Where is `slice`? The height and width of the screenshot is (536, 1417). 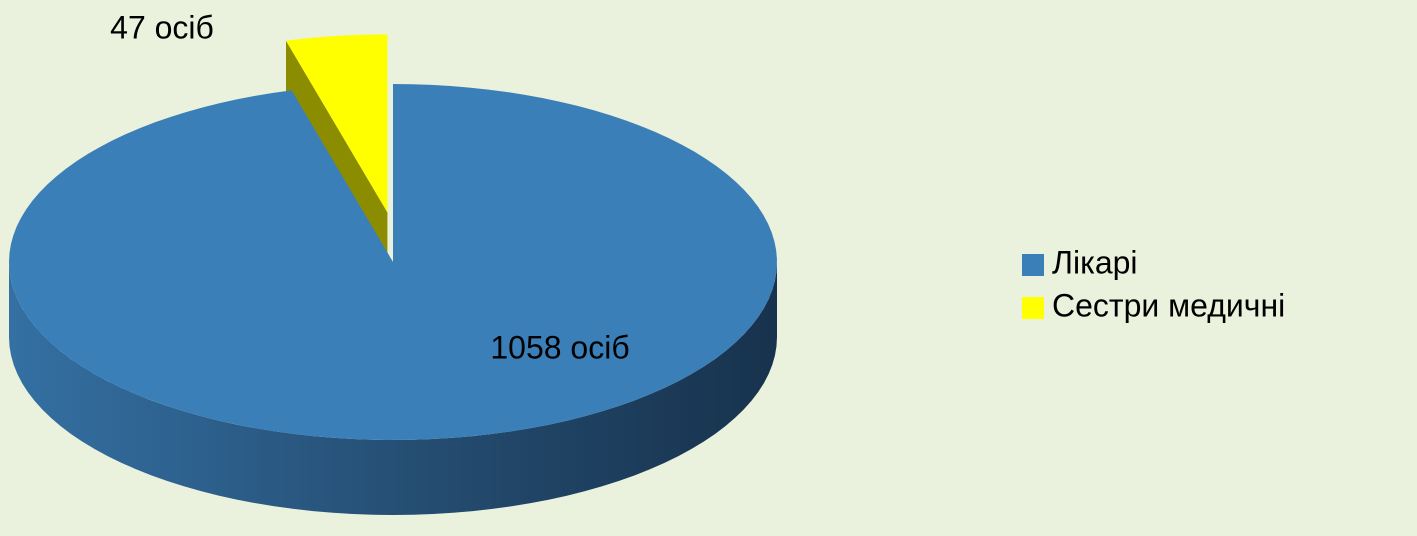 slice is located at coordinates (336, 123).